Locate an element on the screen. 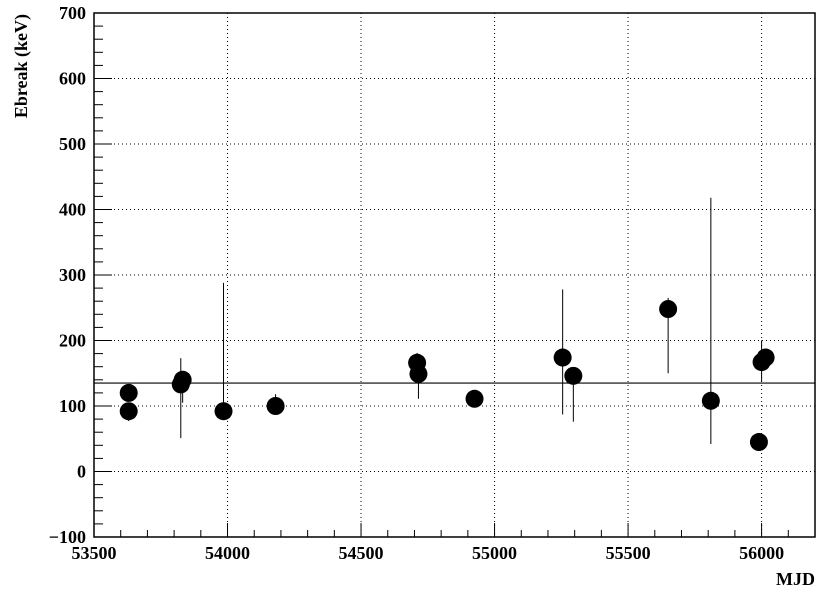  y-tick-label: 200 is located at coordinates (72, 341).